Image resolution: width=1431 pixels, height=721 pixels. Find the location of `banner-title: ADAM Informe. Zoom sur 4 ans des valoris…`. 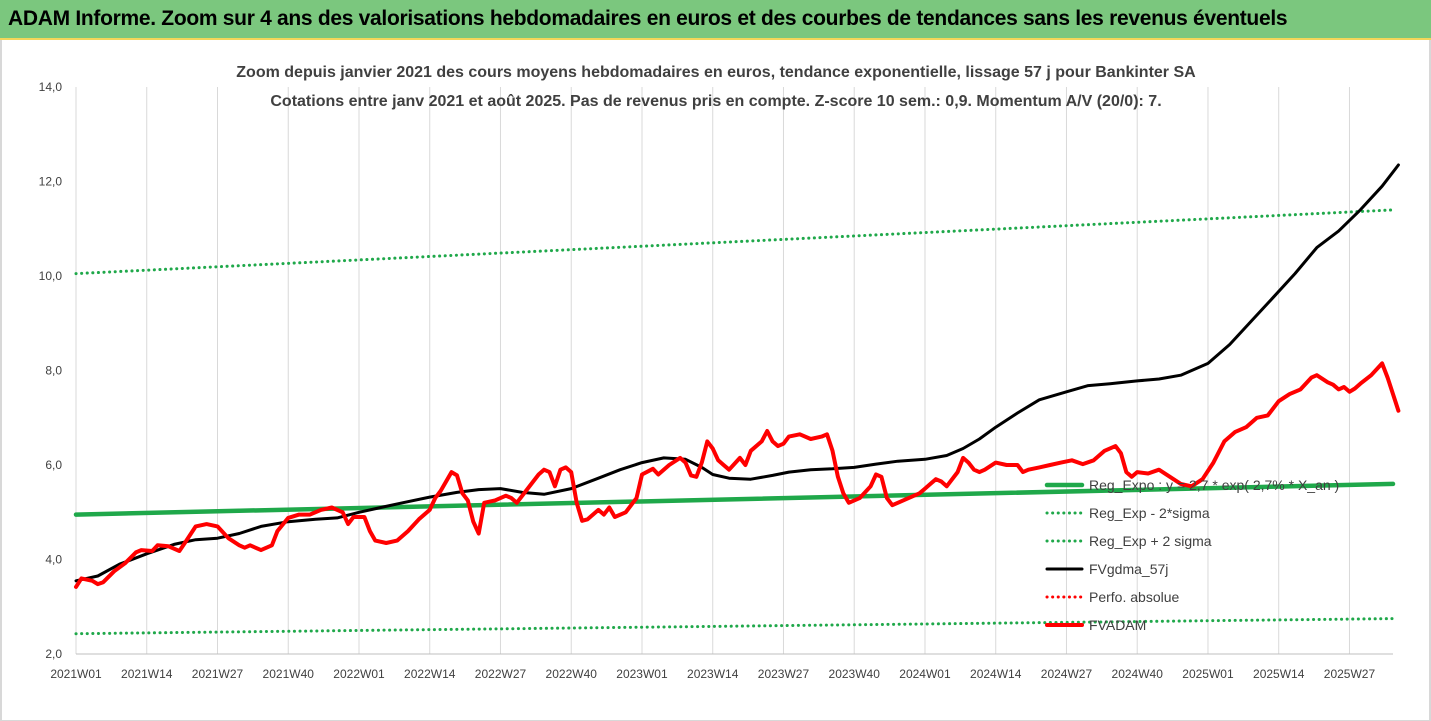

banner-title: ADAM Informe. Zoom sur 4 ans des valoris… is located at coordinates (648, 18).